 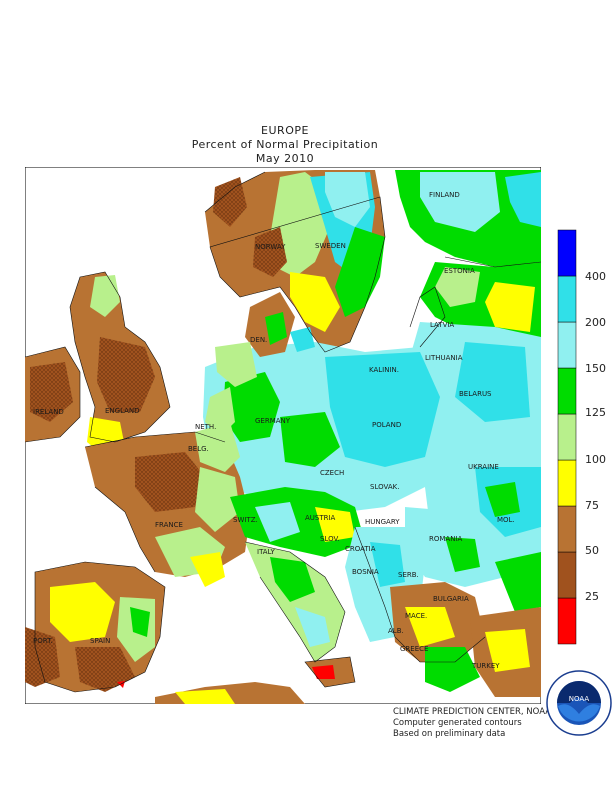 What do you see at coordinates (592, 550) in the screenshot?
I see `legend-label-50: 50` at bounding box center [592, 550].